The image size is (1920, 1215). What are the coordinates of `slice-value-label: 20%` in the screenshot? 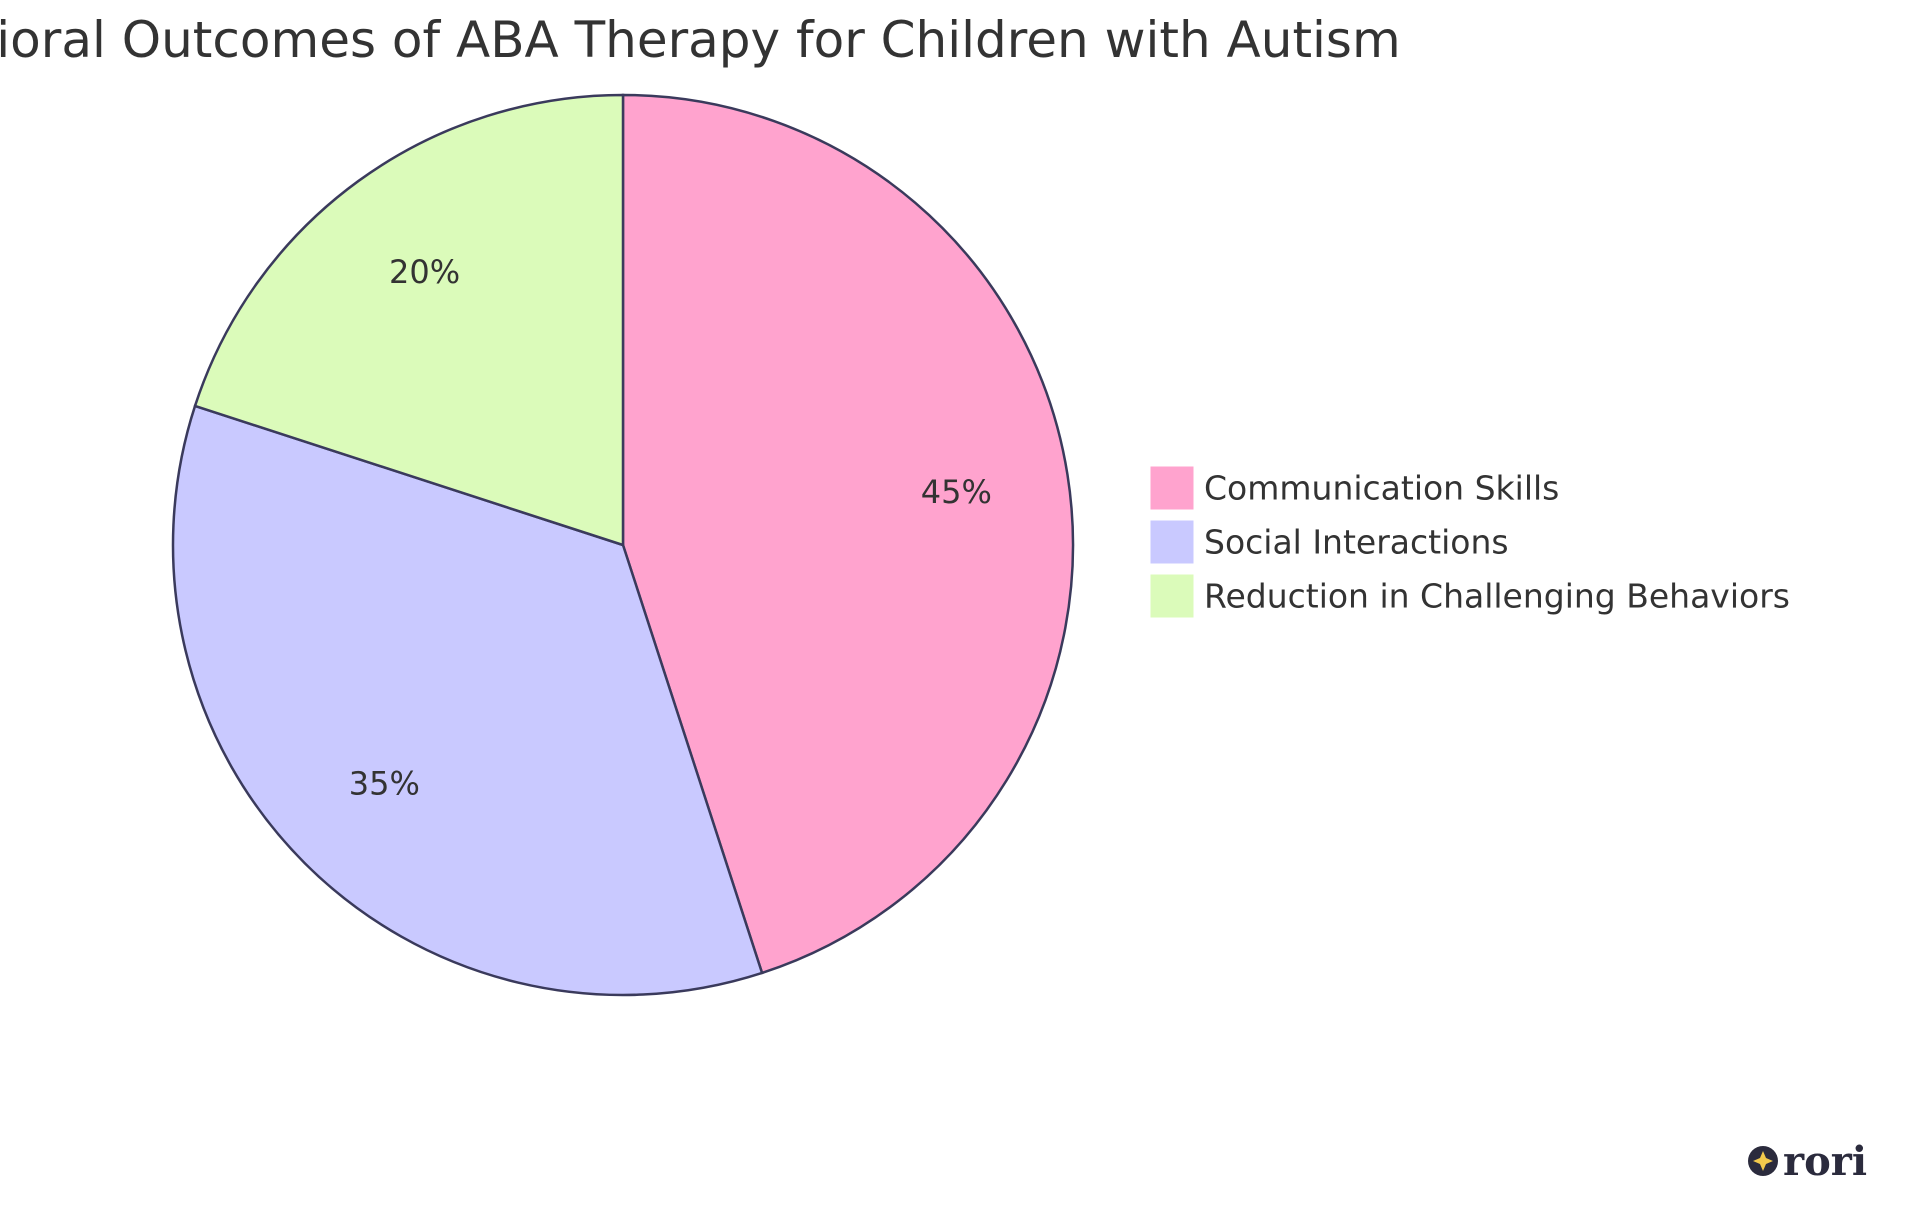 It's located at (424, 272).